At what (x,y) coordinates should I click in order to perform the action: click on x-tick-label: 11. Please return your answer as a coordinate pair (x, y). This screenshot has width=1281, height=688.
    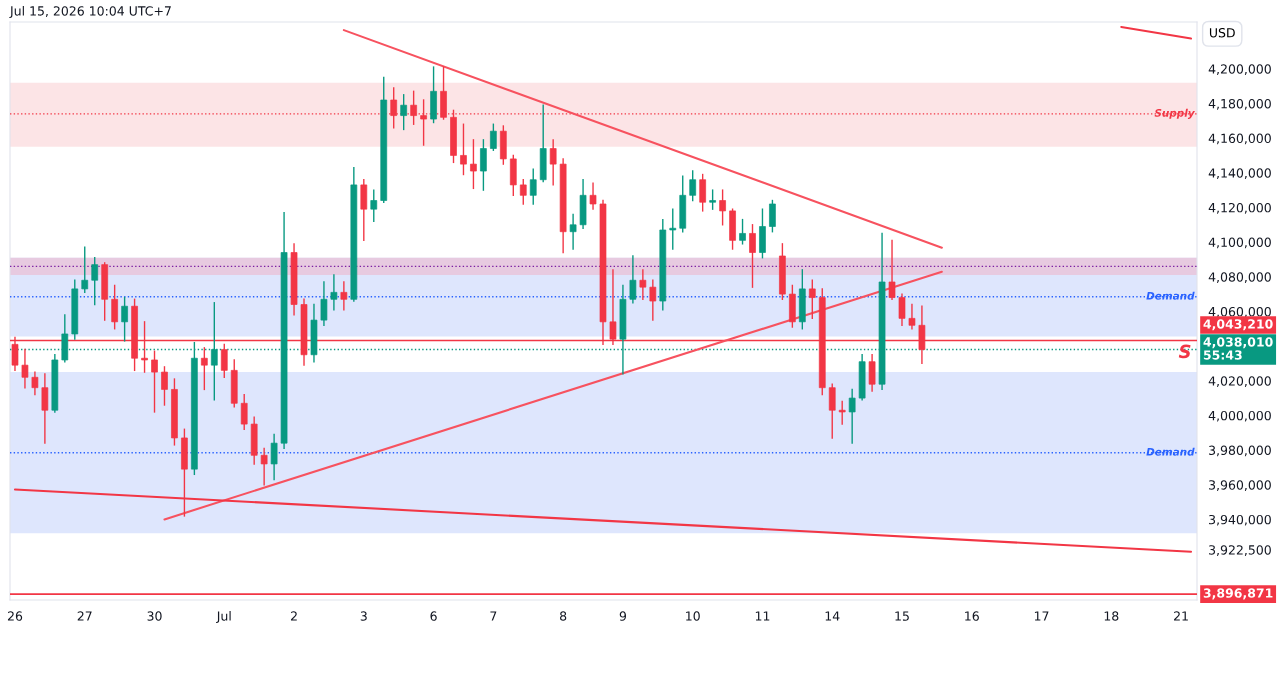
    Looking at the image, I should click on (762, 616).